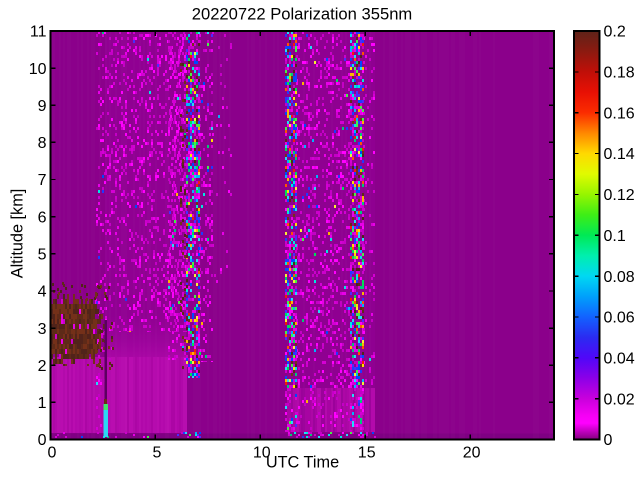  What do you see at coordinates (42, 217) in the screenshot?
I see `svg-text: 6` at bounding box center [42, 217].